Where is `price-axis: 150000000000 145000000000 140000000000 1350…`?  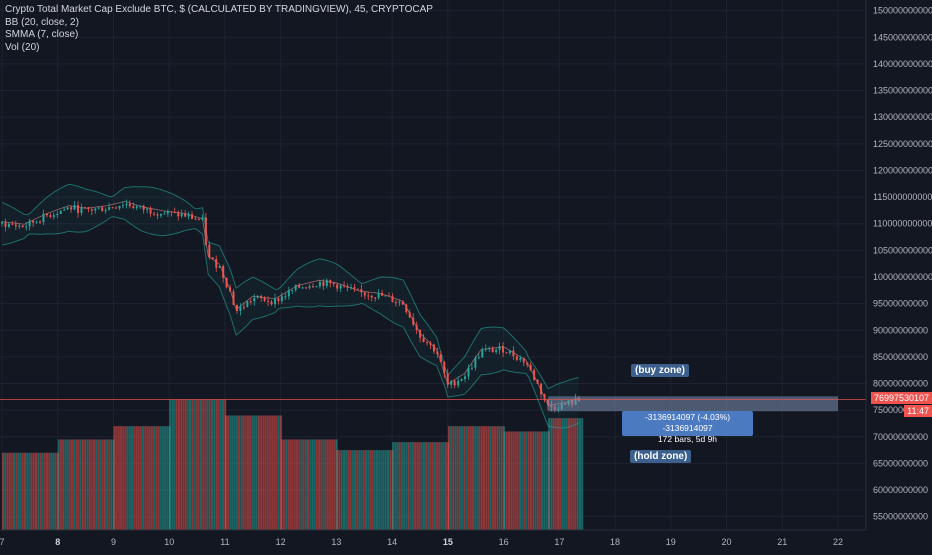
price-axis: 150000000000 145000000000 140000000000 1350… is located at coordinates (902, 264).